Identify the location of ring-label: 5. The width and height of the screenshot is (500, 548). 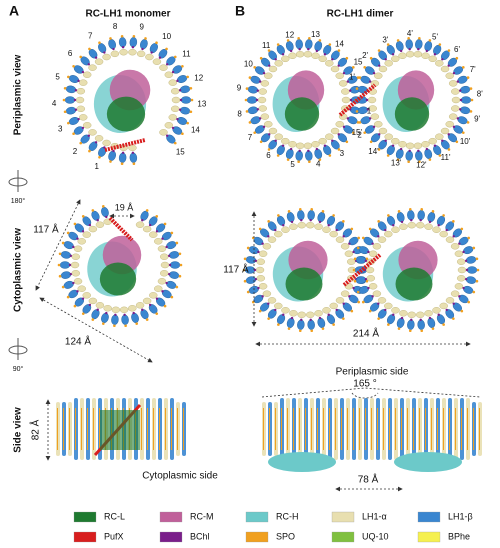
(292, 164).